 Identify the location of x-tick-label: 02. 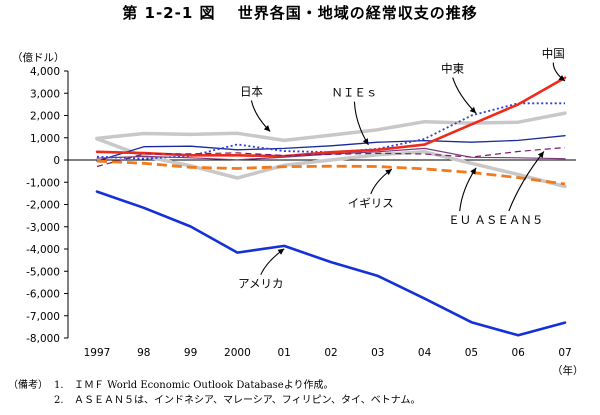
(330, 353).